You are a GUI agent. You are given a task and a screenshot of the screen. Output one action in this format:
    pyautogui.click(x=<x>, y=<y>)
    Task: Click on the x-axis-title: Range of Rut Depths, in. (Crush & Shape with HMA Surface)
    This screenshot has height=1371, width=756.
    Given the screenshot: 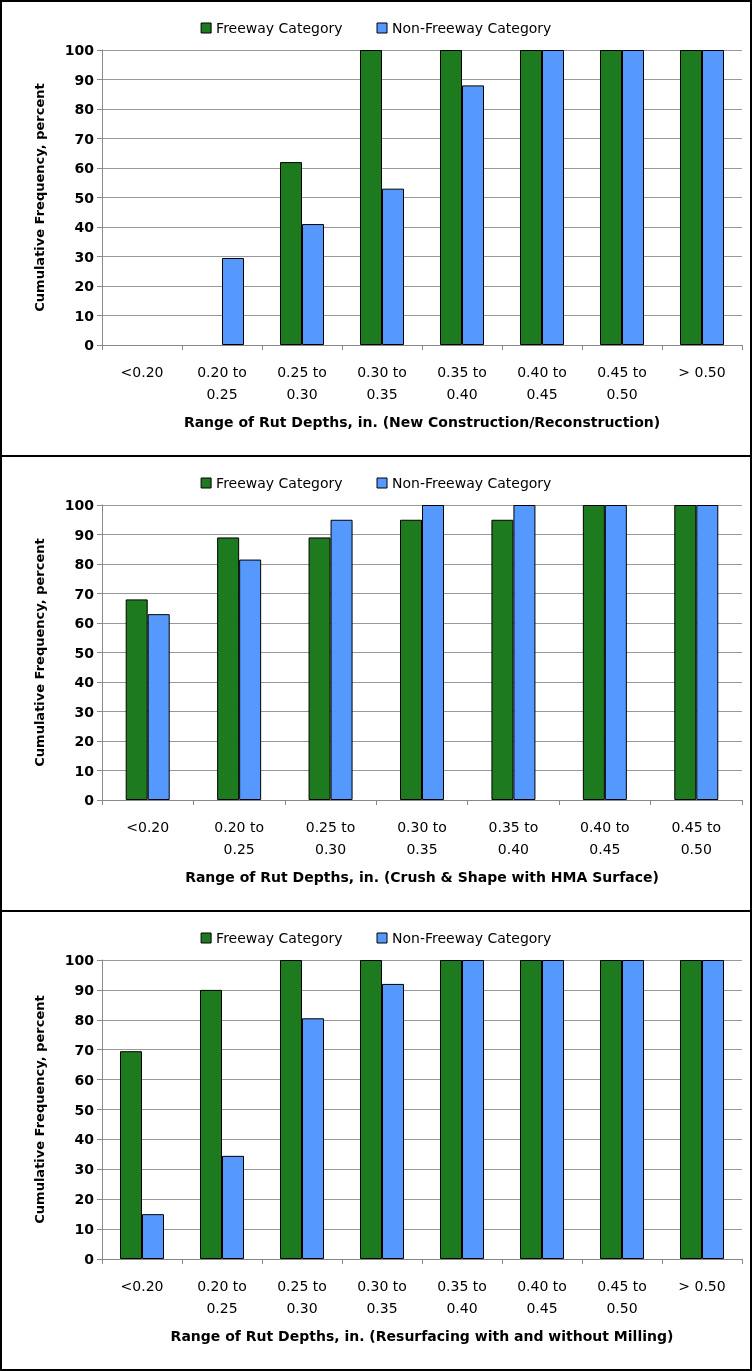 What is the action you would take?
    pyautogui.click(x=422, y=877)
    